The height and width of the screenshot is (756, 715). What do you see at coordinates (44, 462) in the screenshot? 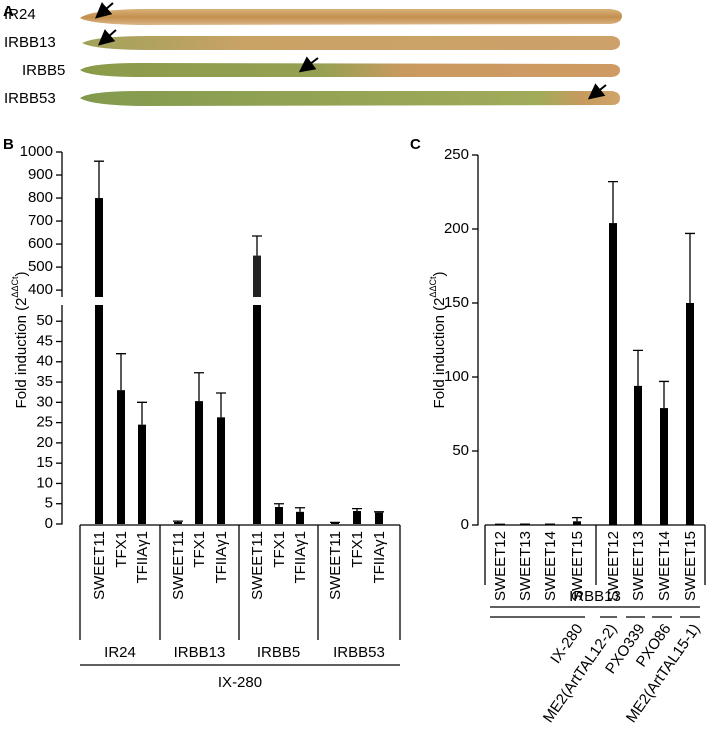
I see `y-tick-label: 15` at bounding box center [44, 462].